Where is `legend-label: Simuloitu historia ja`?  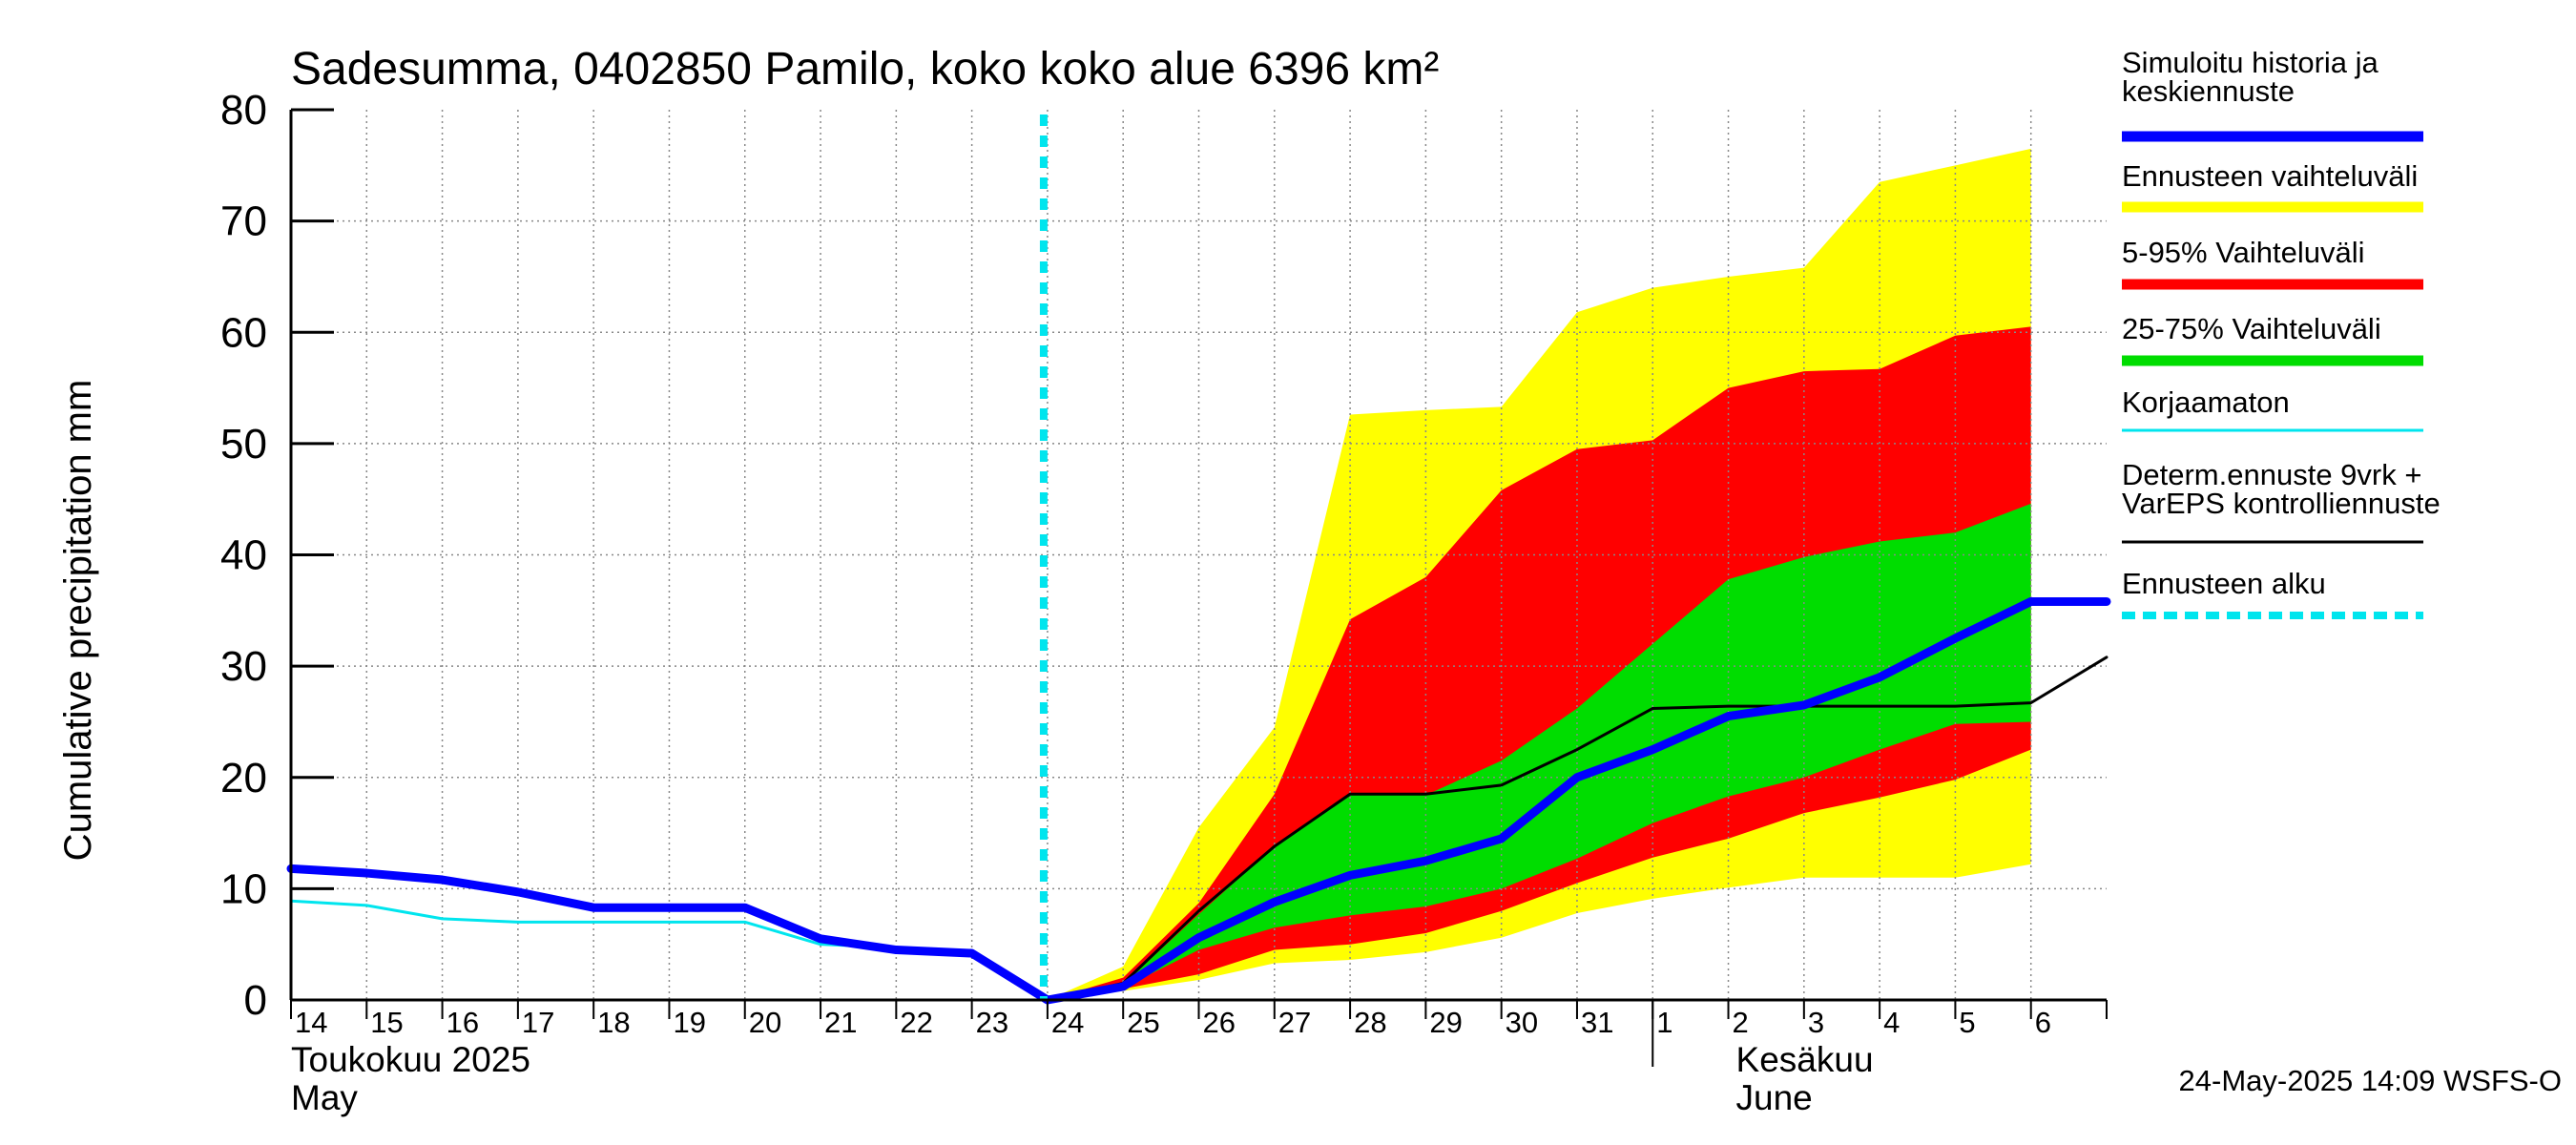
legend-label: Simuloitu historia ja is located at coordinates (2250, 62).